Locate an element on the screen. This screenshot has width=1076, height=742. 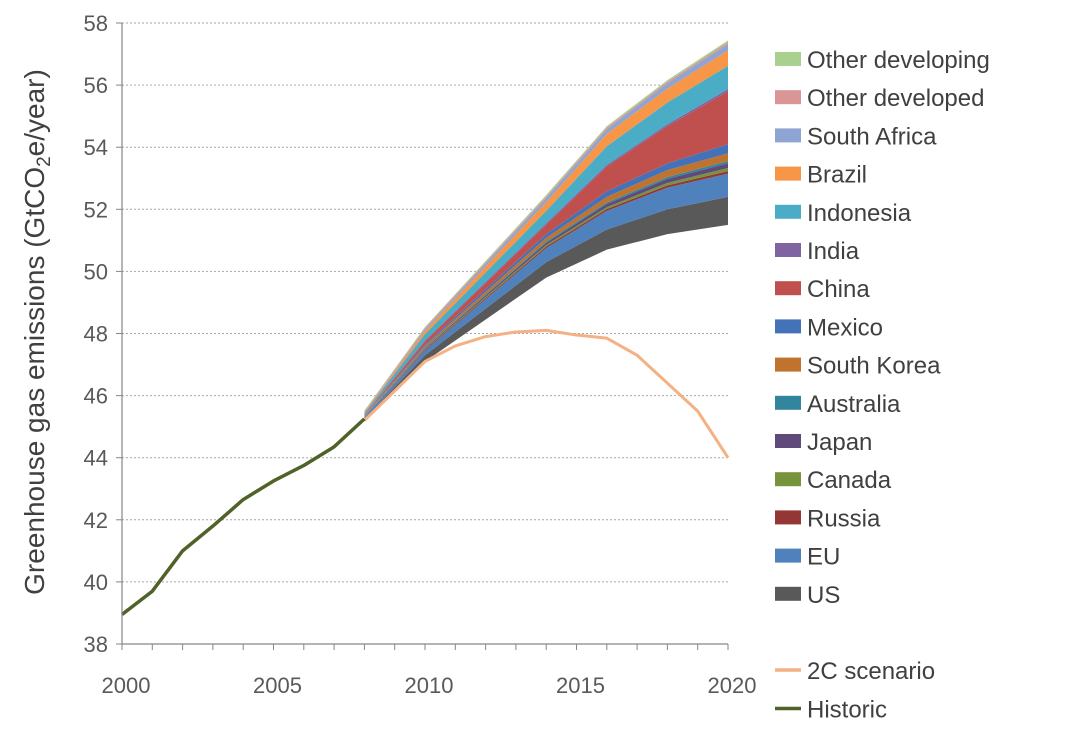
y-tick-label-42: 42 is located at coordinates (96, 520).